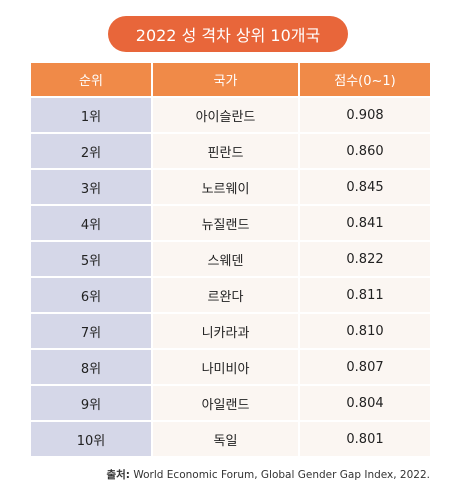 Image resolution: width=461 pixels, height=500 pixels. I want to click on country-cell: 나미비아, so click(224, 368).